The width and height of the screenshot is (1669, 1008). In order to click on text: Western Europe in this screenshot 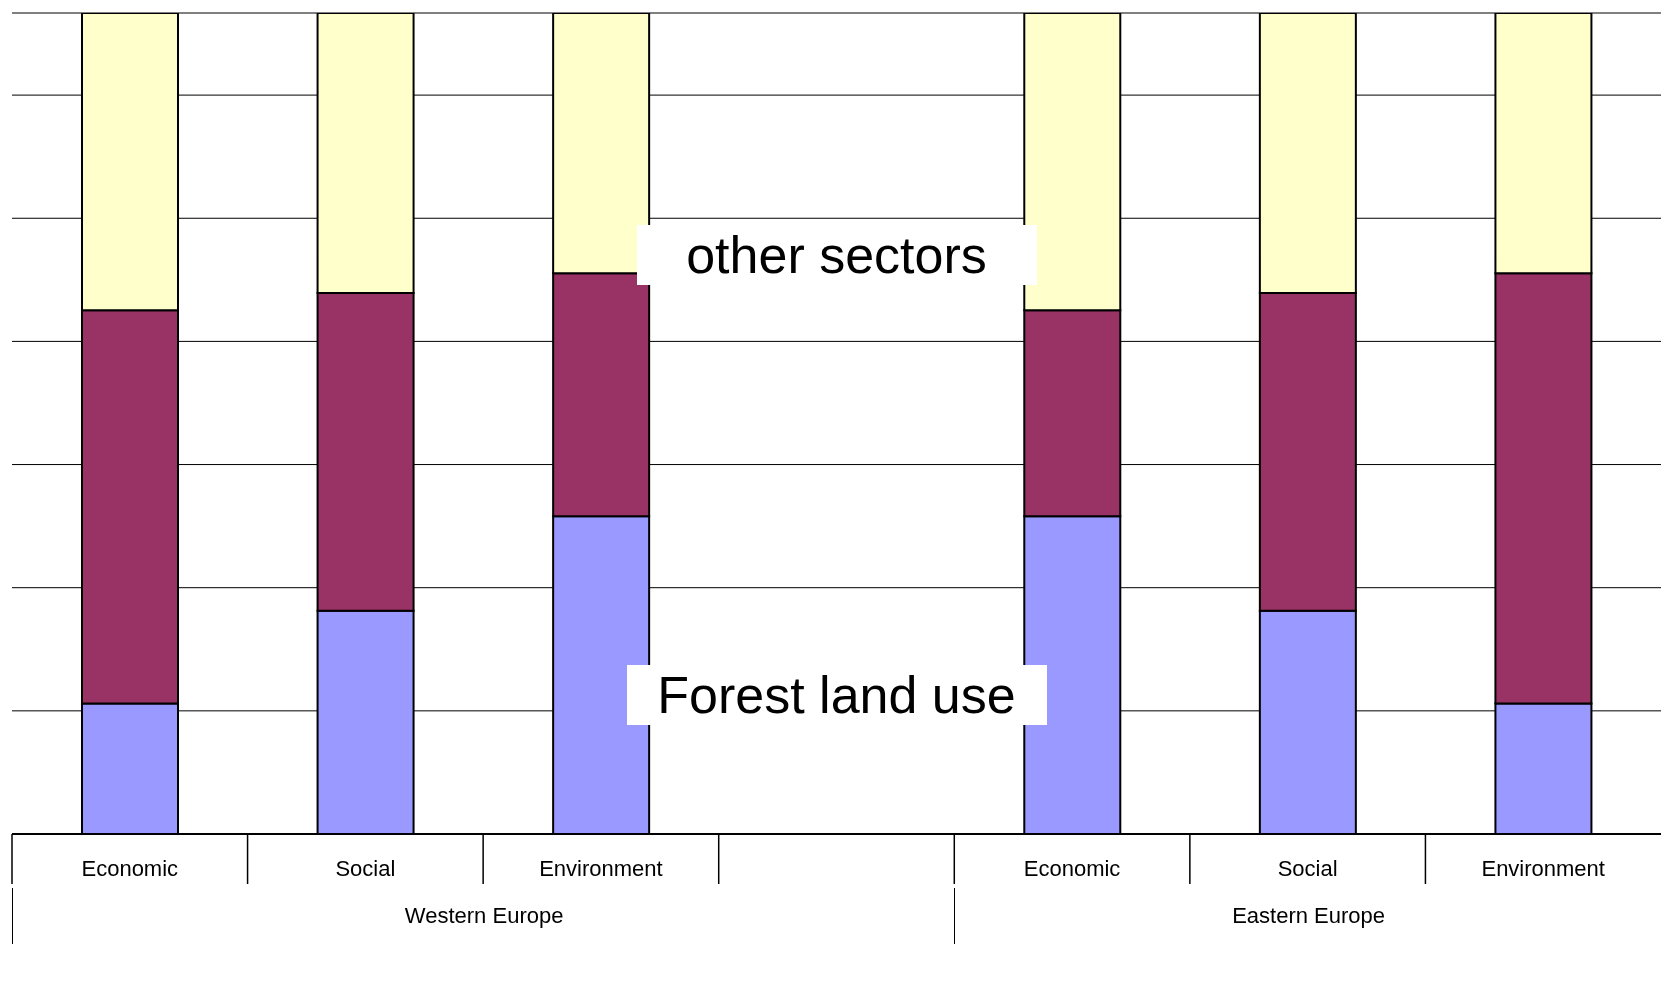, I will do `click(484, 916)`.